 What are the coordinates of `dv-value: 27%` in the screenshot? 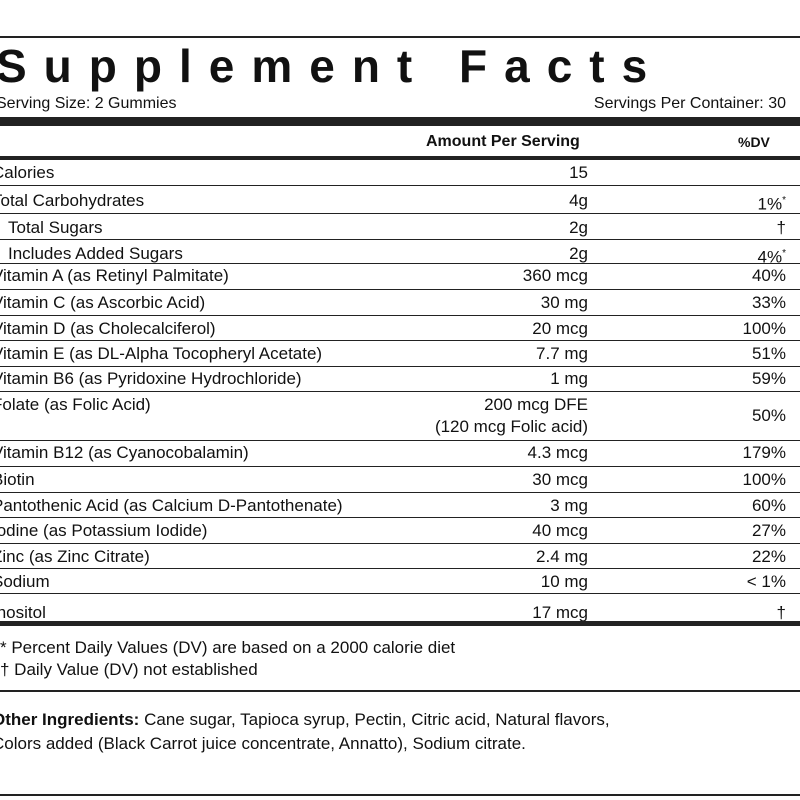 It's located at (768, 530).